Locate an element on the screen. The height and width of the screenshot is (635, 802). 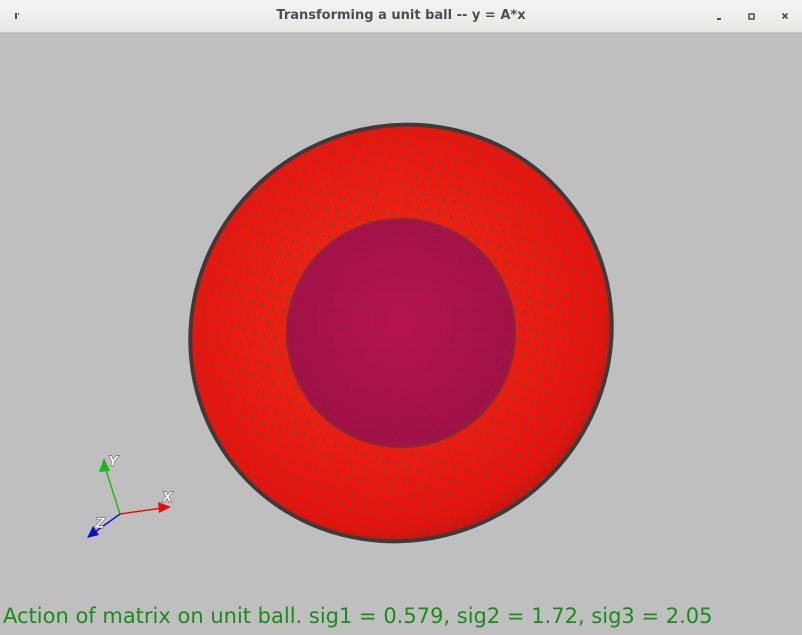
x-axis-arrow is located at coordinates (164, 507).